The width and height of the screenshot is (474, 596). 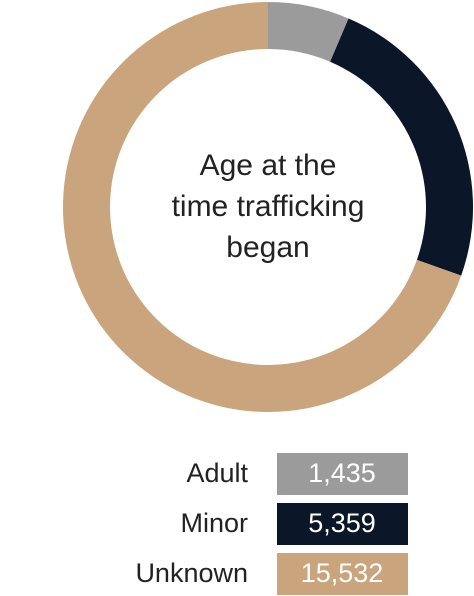 What do you see at coordinates (214, 523) in the screenshot?
I see `legend-label: Minor` at bounding box center [214, 523].